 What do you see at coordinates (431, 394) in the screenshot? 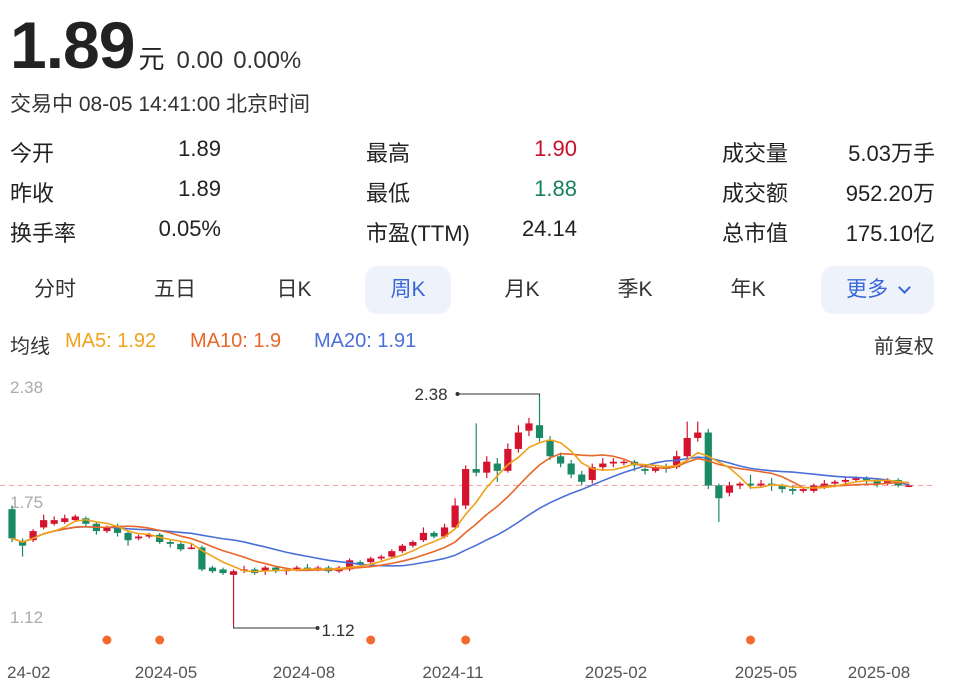
I see `max-price-label: 2.38` at bounding box center [431, 394].